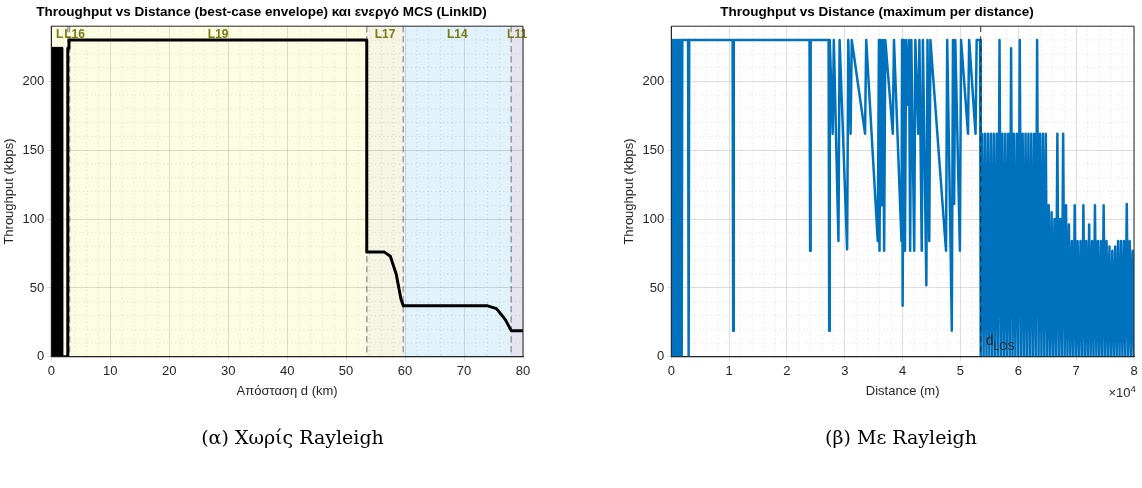 This screenshot has width=1142, height=488. What do you see at coordinates (169, 371) in the screenshot?
I see `x-tick-label: 20` at bounding box center [169, 371].